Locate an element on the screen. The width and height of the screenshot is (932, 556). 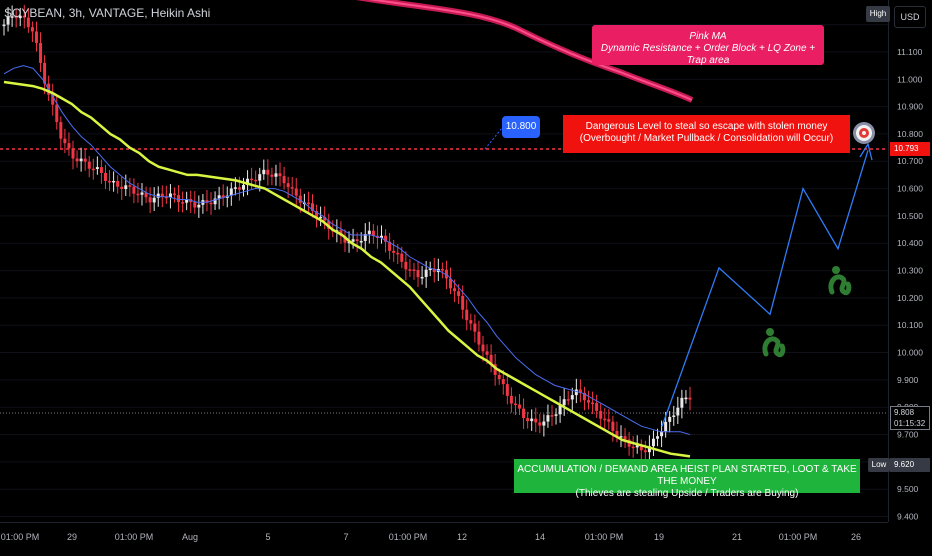
price-tick-label: 10.500 is located at coordinates (910, 216).